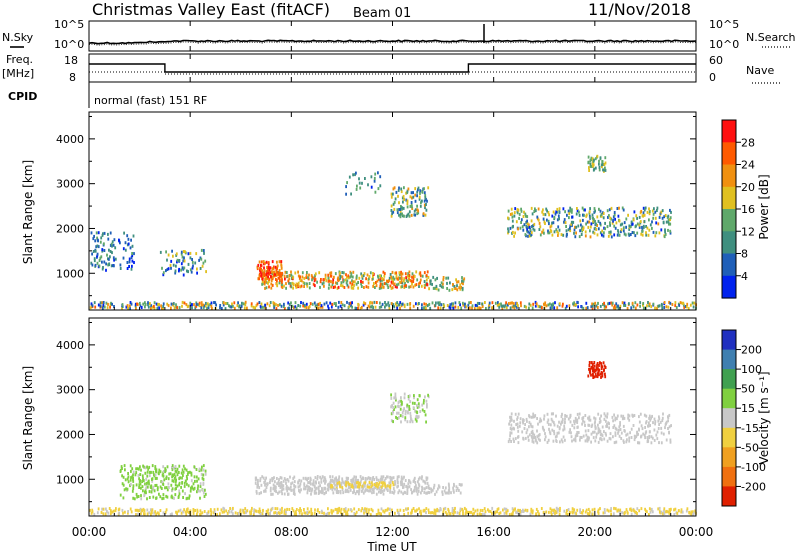 This screenshot has width=800, height=554. What do you see at coordinates (493, 532) in the screenshot?
I see `time-tick-label: 16:00` at bounding box center [493, 532].